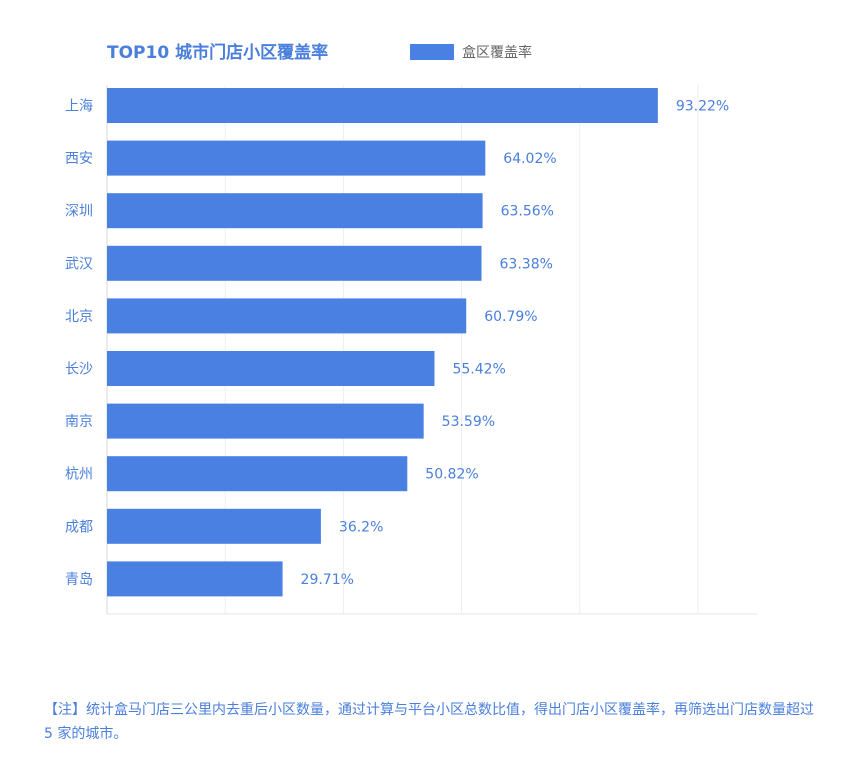 This screenshot has width=865, height=765. Describe the element at coordinates (497, 53) in the screenshot. I see `legend-label: 盒区覆盖率` at that location.